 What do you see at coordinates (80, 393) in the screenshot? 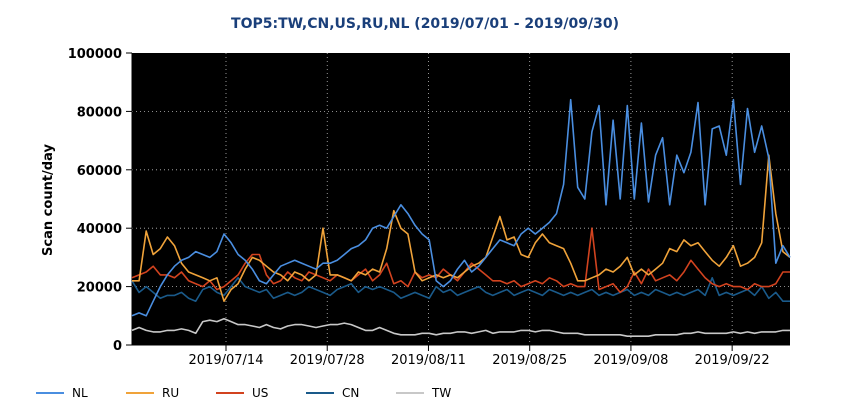
I see `legend-label-nl: NL` at bounding box center [80, 393].